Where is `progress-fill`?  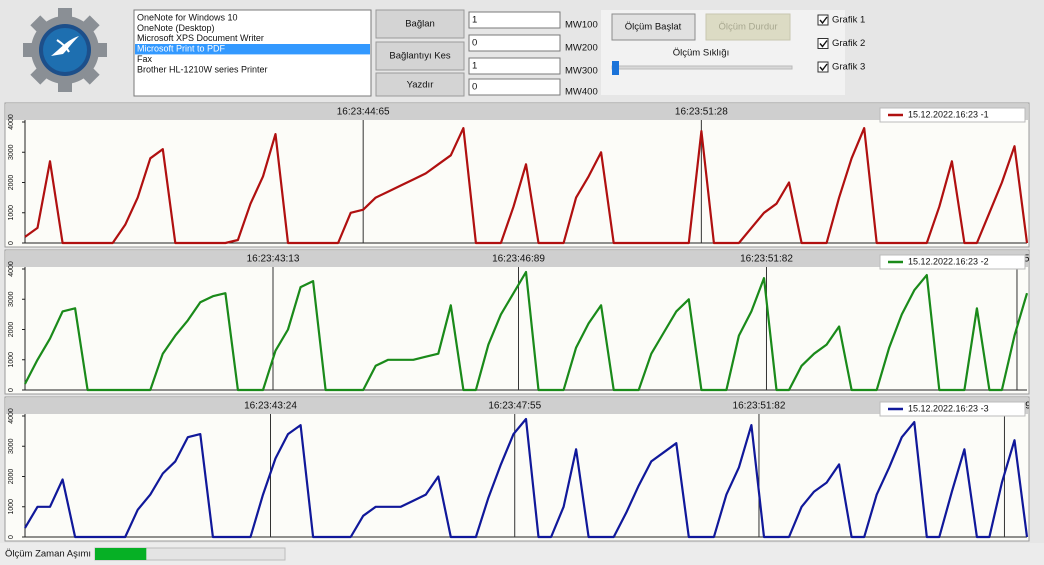
progress-fill is located at coordinates (121, 554).